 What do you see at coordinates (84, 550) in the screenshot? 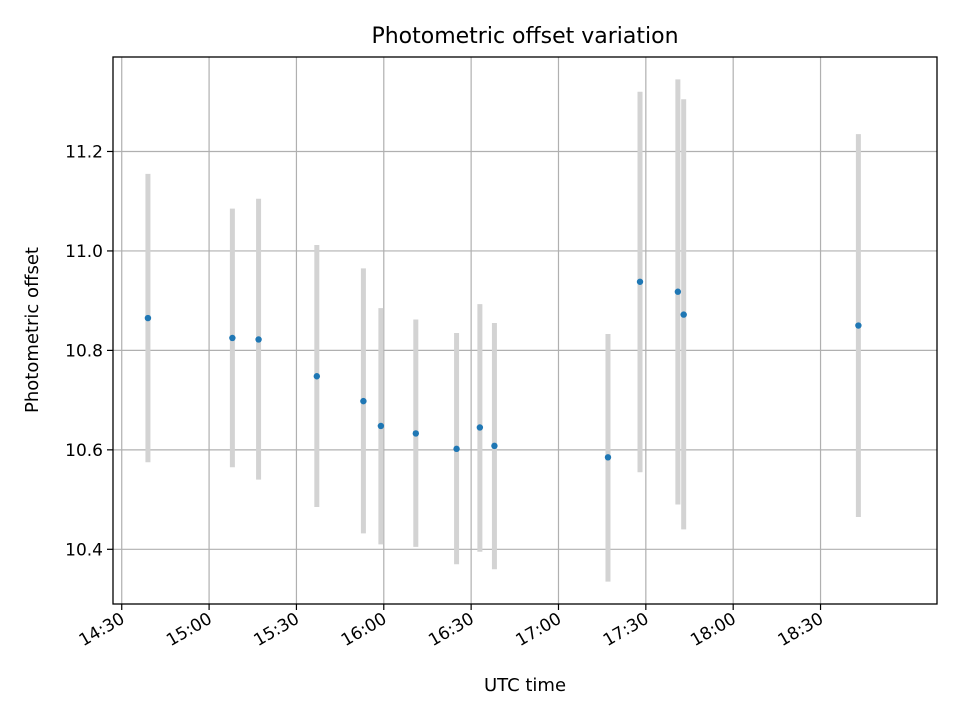
I see `y-tick-label: 10.4` at bounding box center [84, 550].